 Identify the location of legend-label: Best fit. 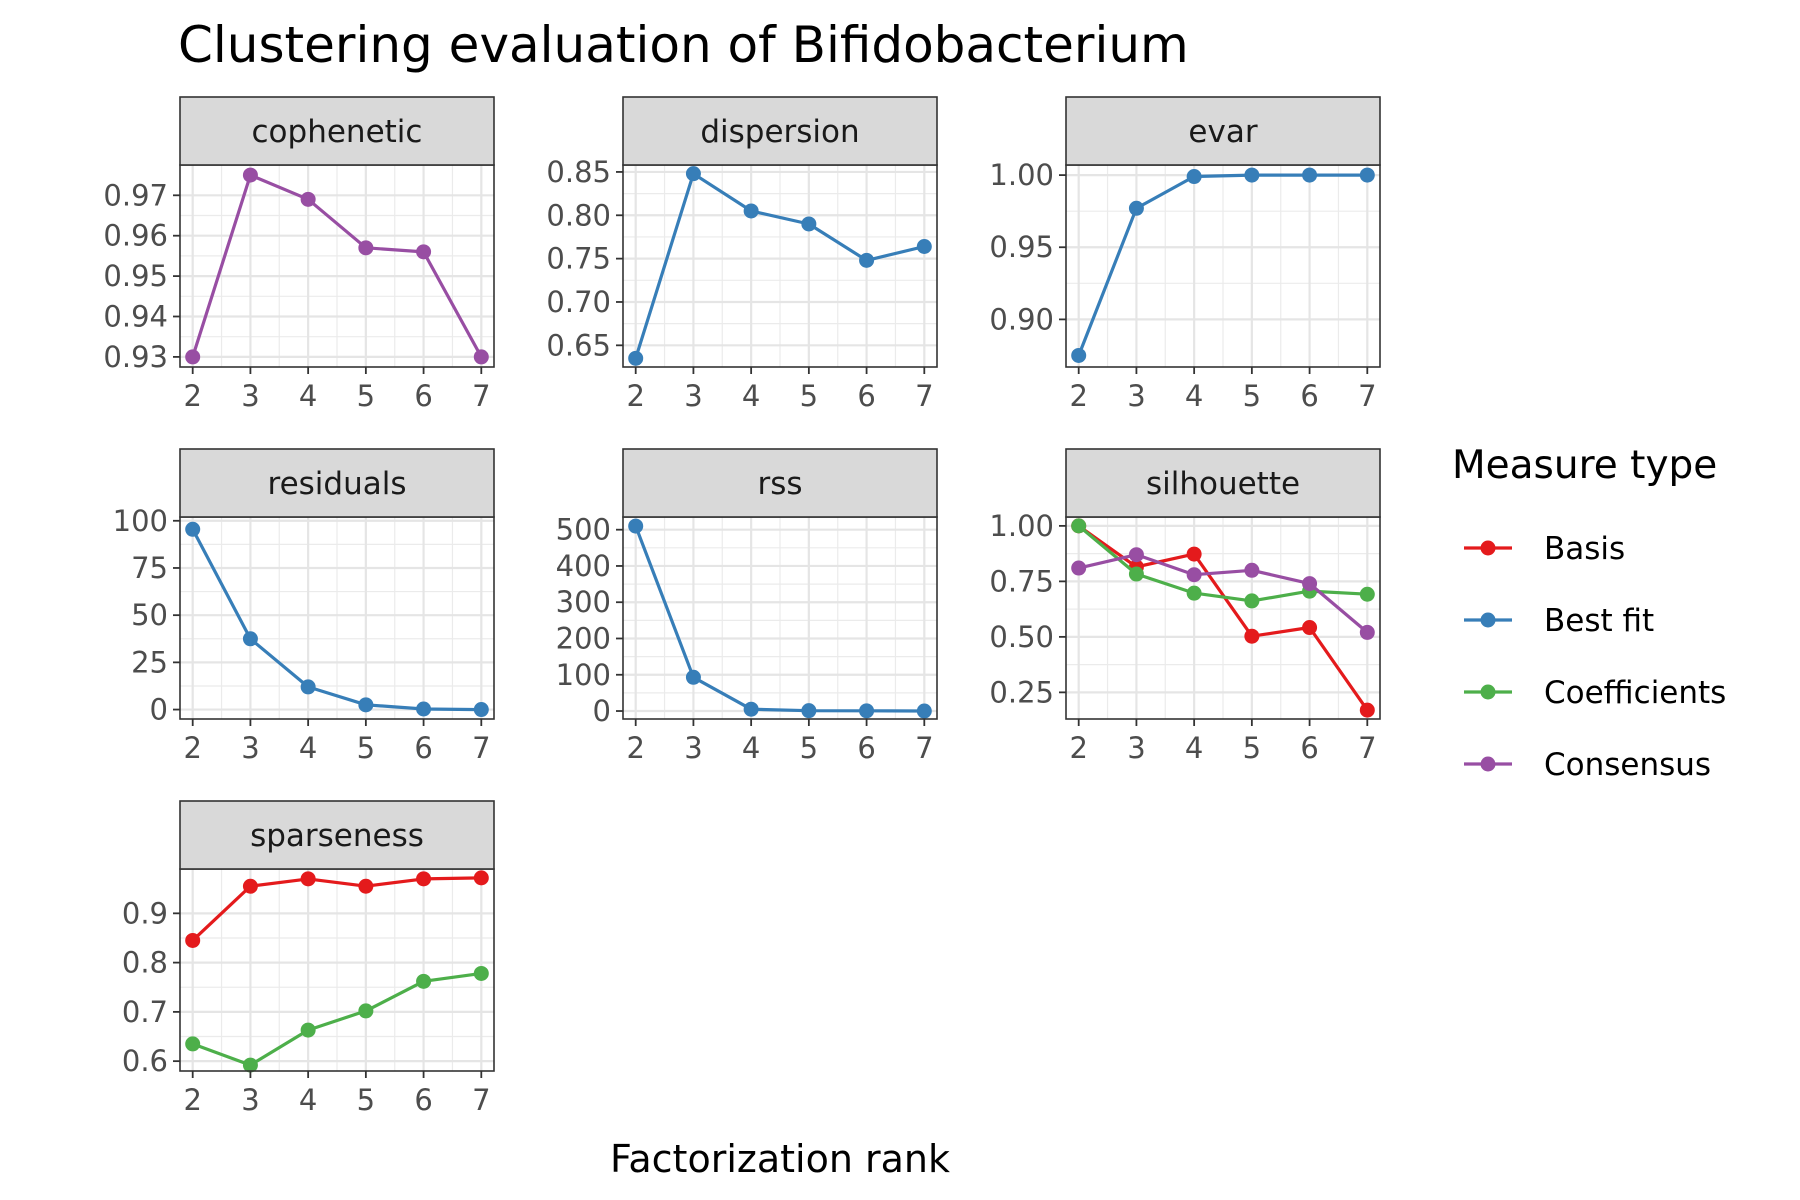
(1599, 621).